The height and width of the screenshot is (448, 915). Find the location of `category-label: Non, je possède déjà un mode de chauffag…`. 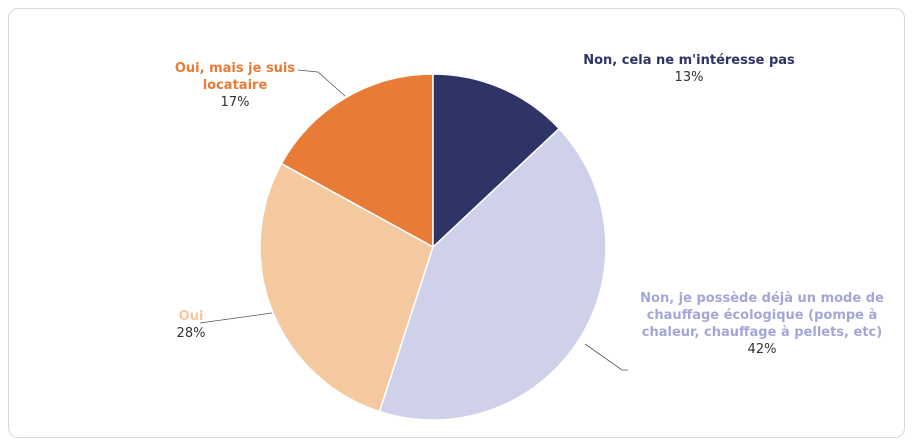

category-label: Non, je possède déjà un mode de chauffag… is located at coordinates (762, 315).